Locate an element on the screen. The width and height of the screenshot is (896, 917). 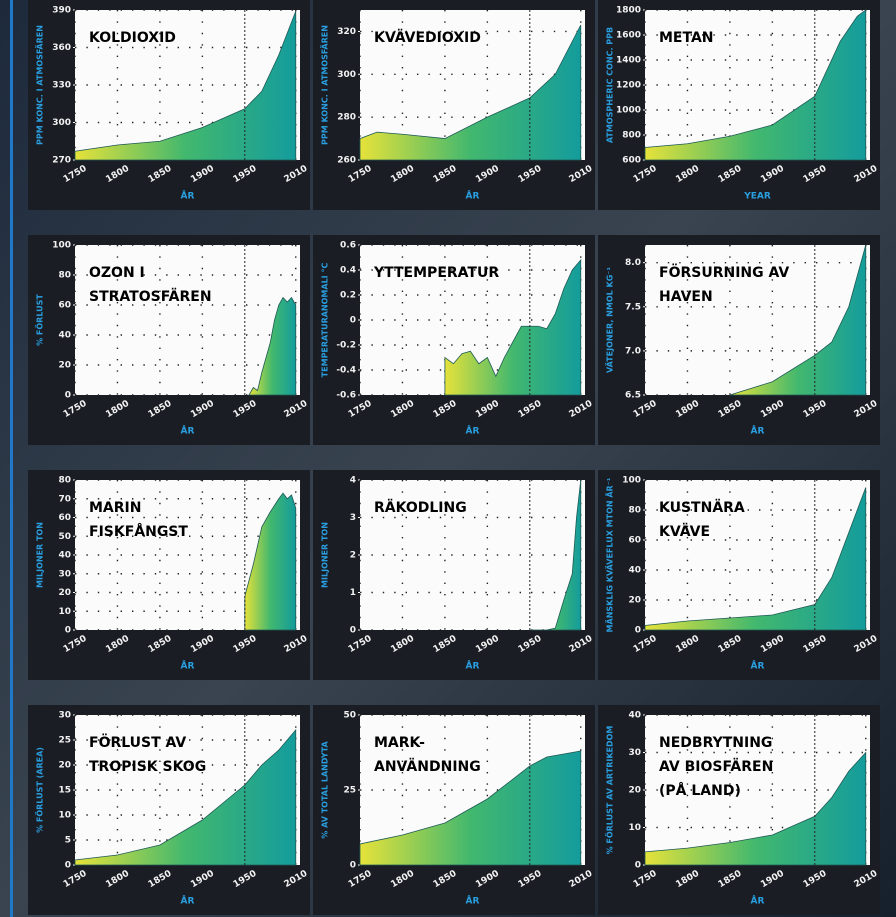
chart-title: FÖRSURNING AV is located at coordinates (724, 272).